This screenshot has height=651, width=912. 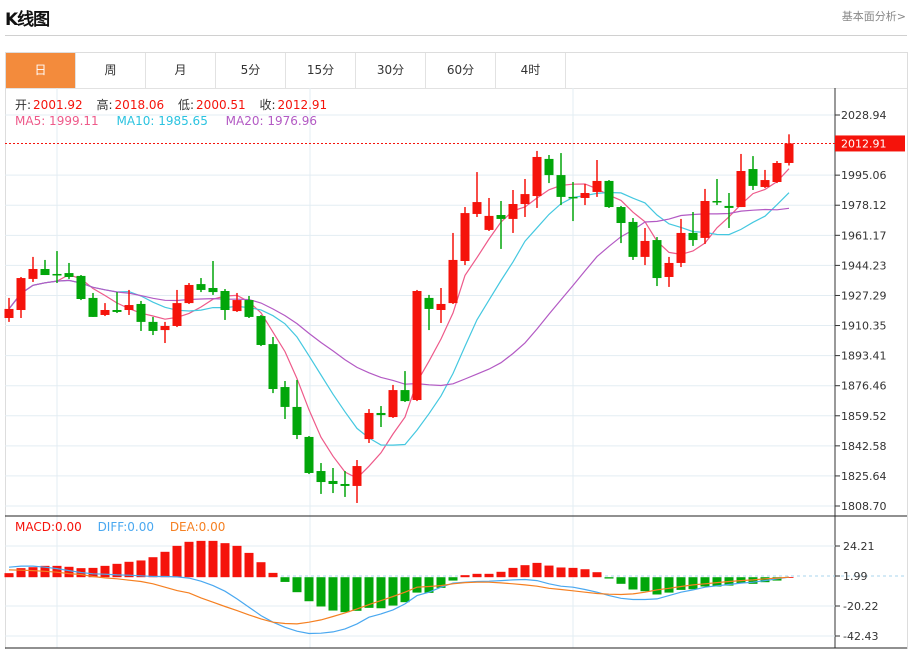 What do you see at coordinates (864, 295) in the screenshot?
I see `y-tick-label: 1927.29` at bounding box center [864, 295].